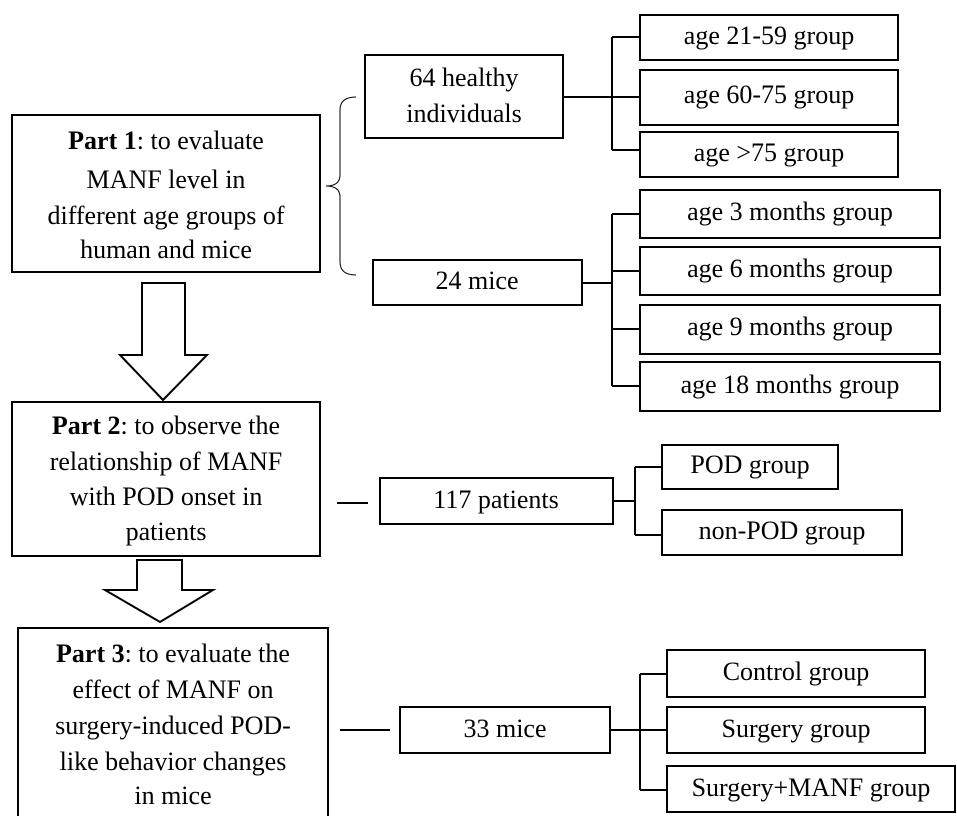 This screenshot has height=816, width=957. Describe the element at coordinates (165, 215) in the screenshot. I see `part-line: different age groups of` at that location.